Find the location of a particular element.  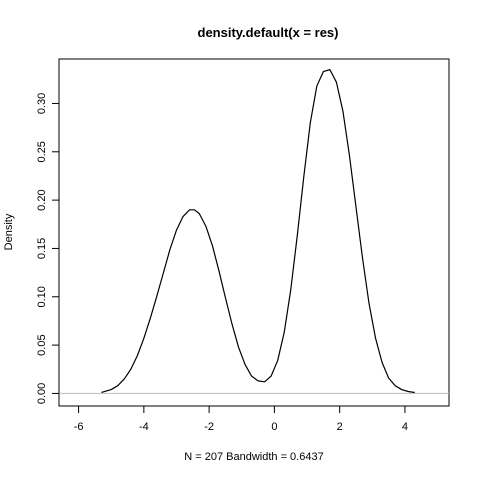

x-tick-label: 2 is located at coordinates (340, 427).